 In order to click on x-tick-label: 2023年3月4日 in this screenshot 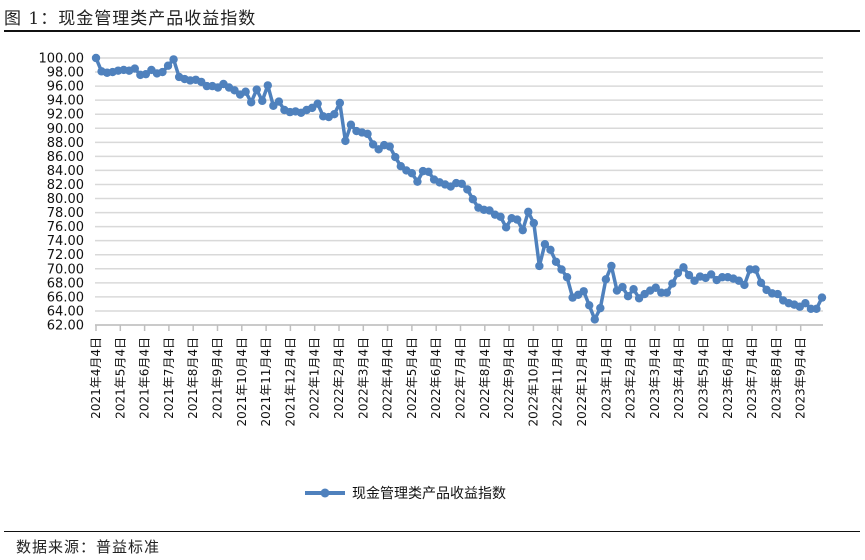, I will do `click(655, 378)`.